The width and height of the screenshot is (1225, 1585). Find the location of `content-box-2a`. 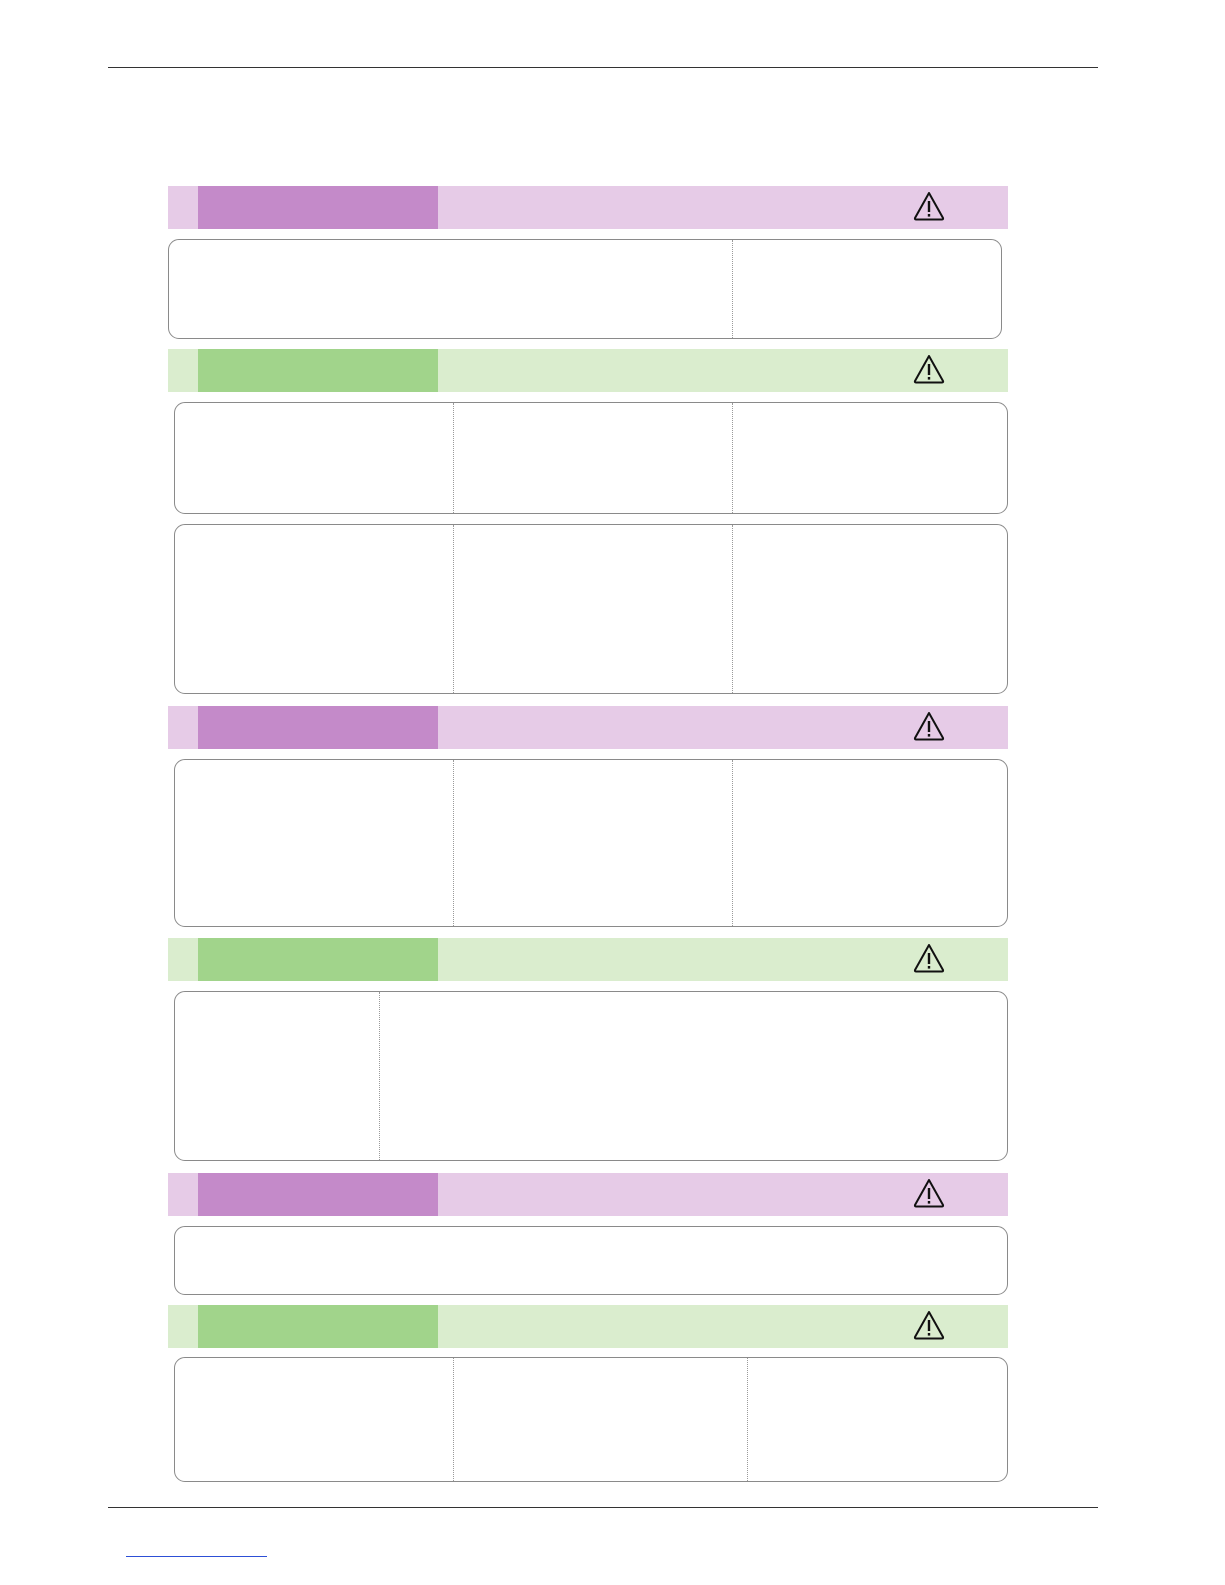

content-box-2a is located at coordinates (591, 458).